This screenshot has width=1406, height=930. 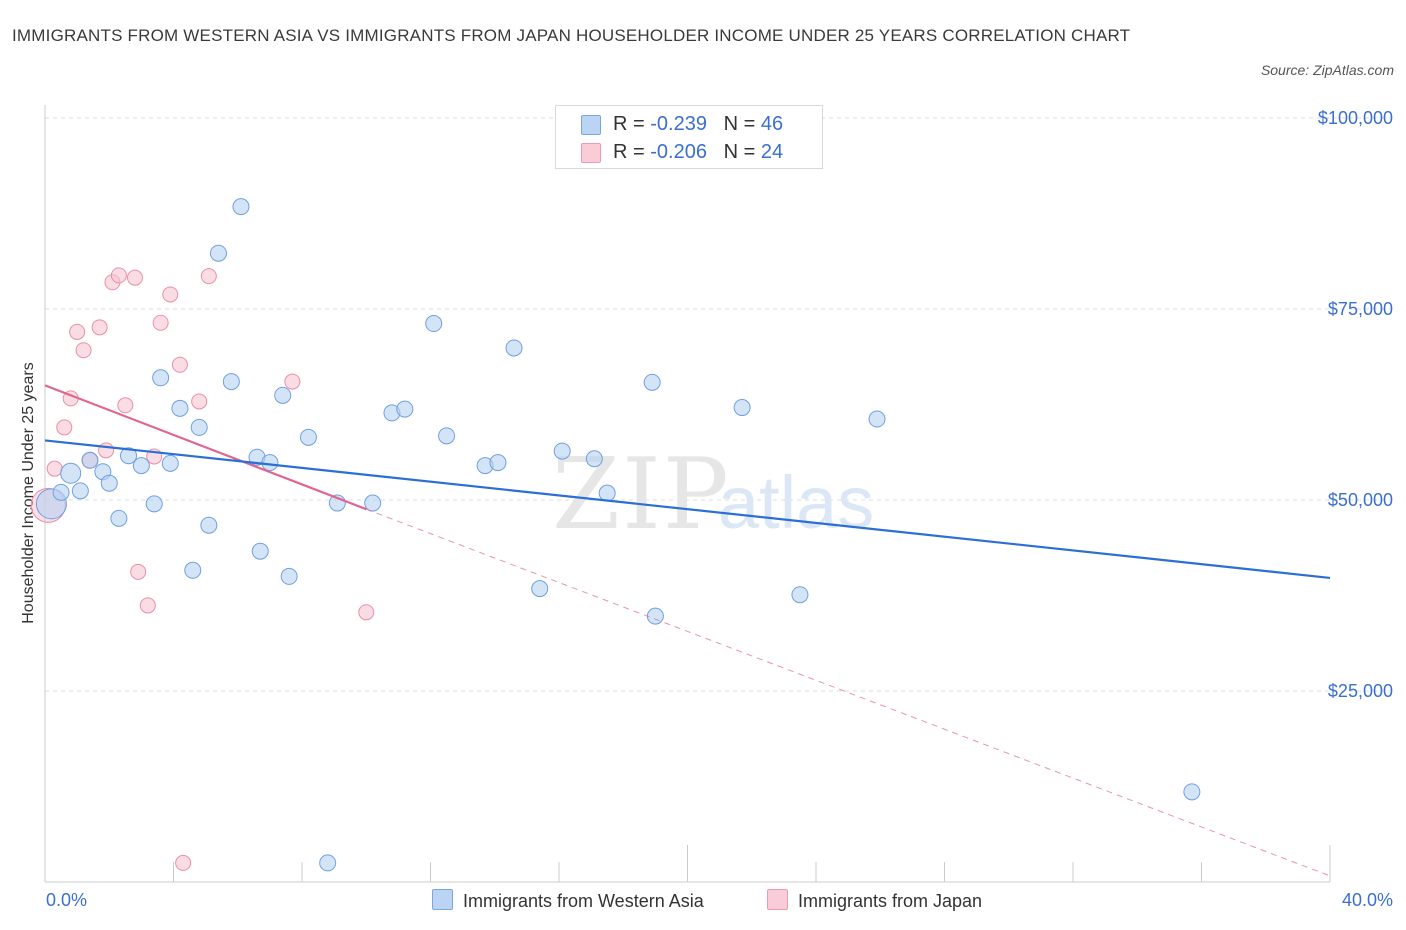 I want to click on legend-item-western-asia: Immigrants from Western Asia, so click(x=568, y=900).